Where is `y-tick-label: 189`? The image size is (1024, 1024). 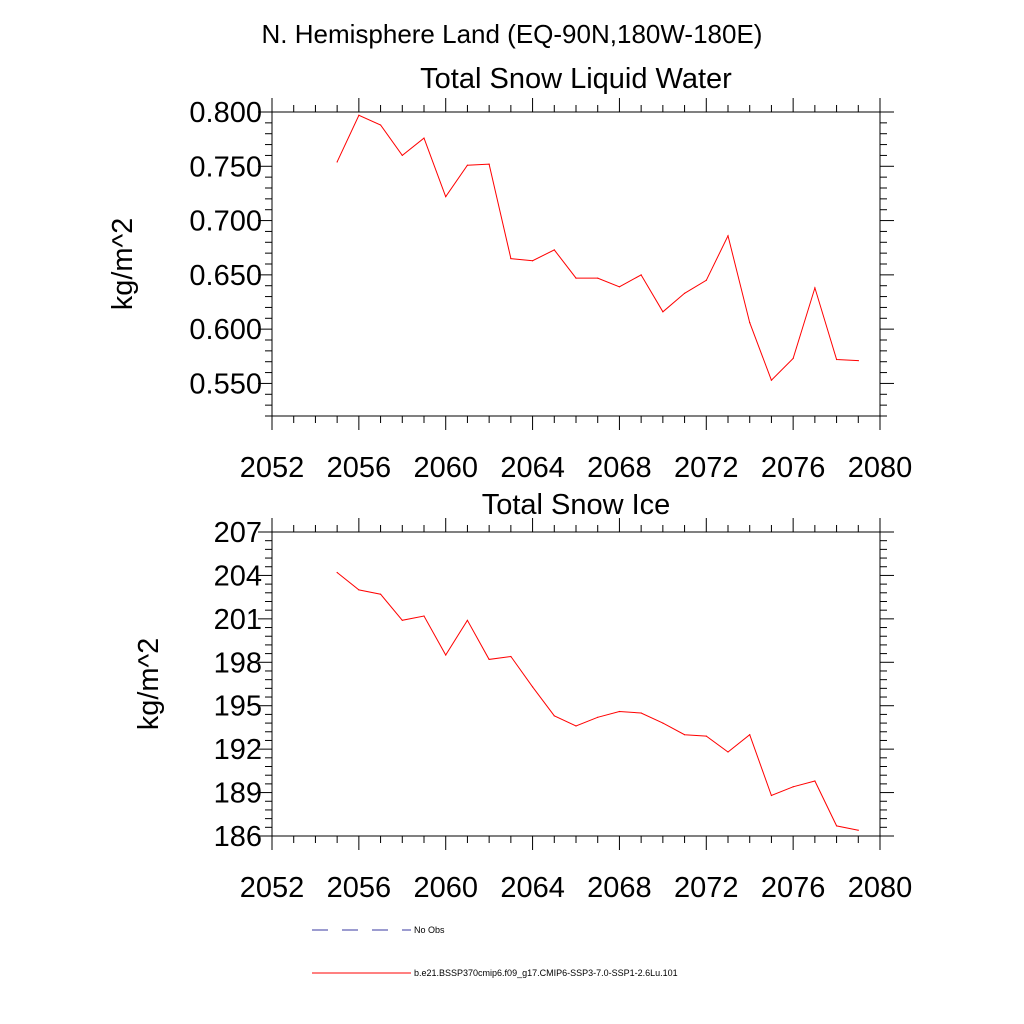 y-tick-label: 189 is located at coordinates (238, 794).